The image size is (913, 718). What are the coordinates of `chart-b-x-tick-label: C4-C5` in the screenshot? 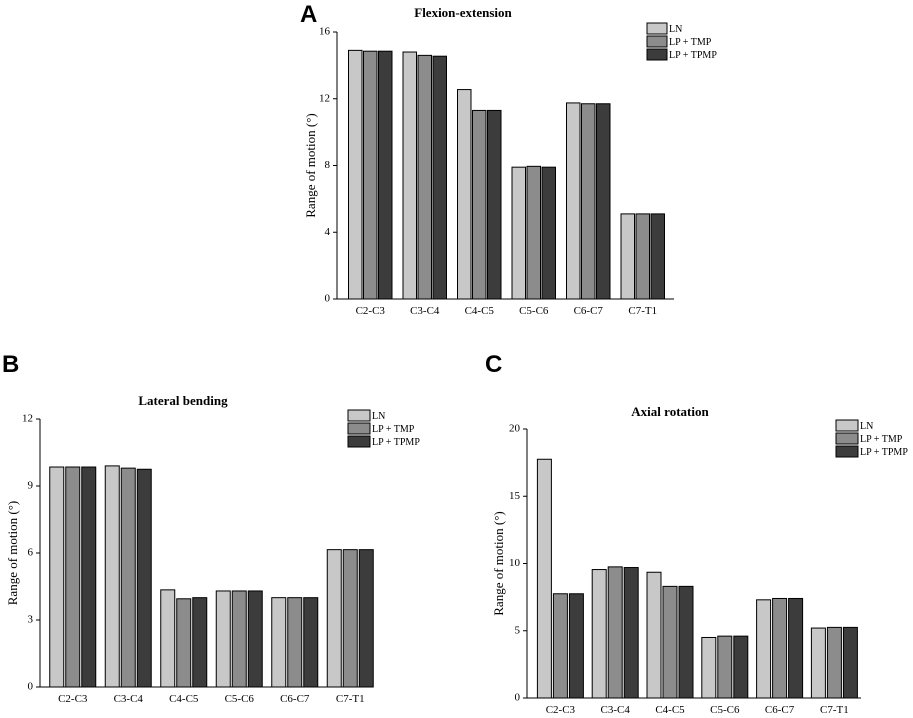 It's located at (184, 699).